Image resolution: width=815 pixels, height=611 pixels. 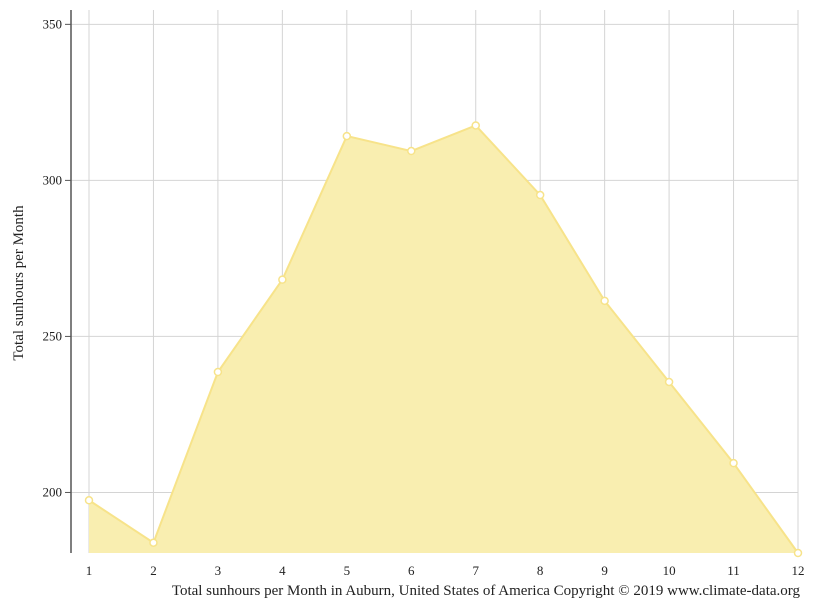 I want to click on x-tick-label: 11, so click(x=733, y=570).